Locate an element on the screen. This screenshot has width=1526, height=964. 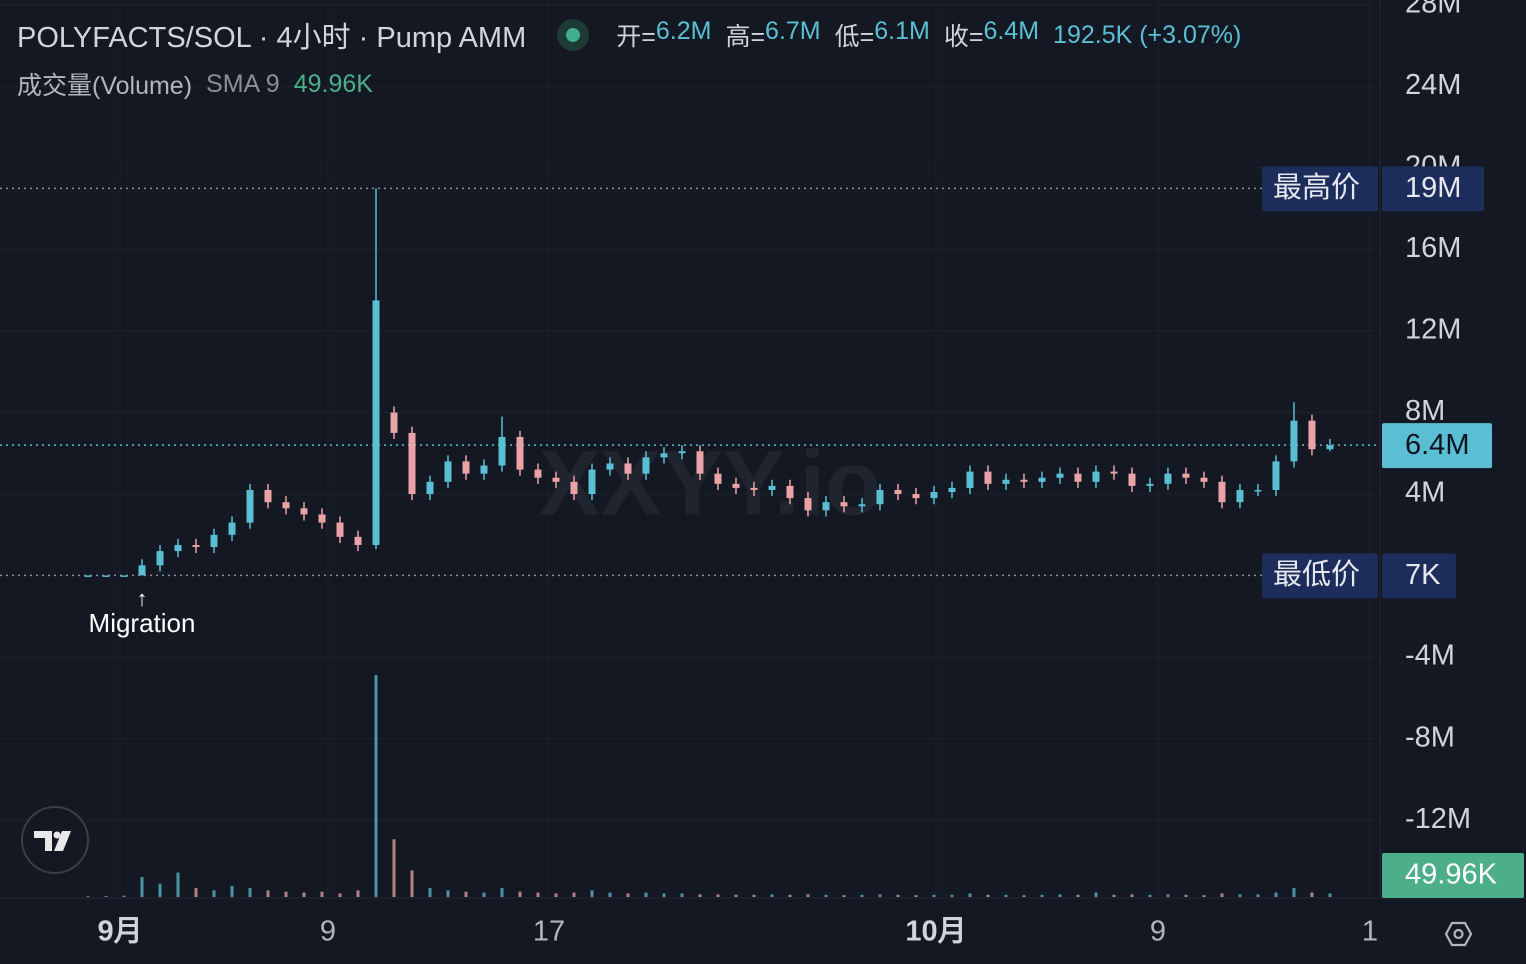
ohlc-label: 低= is located at coordinates (854, 37).